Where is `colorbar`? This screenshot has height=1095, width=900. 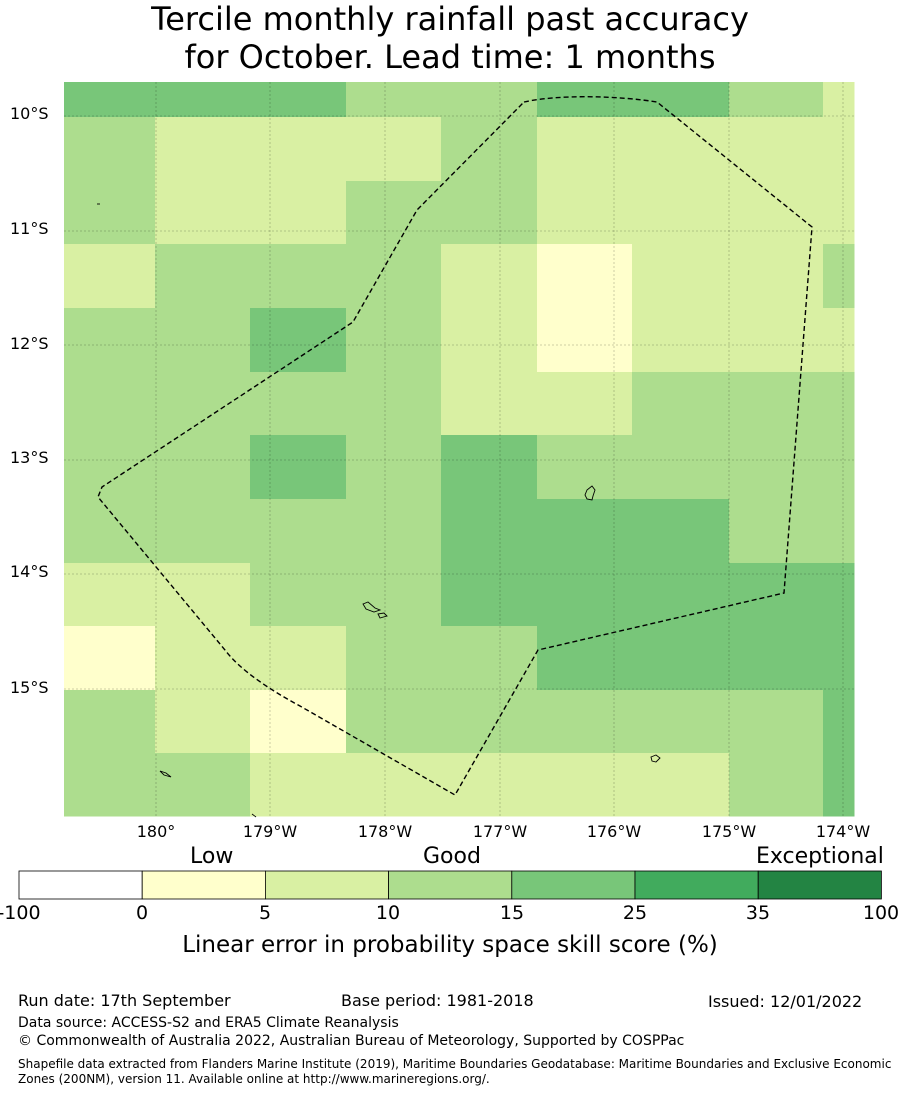 colorbar is located at coordinates (450, 885).